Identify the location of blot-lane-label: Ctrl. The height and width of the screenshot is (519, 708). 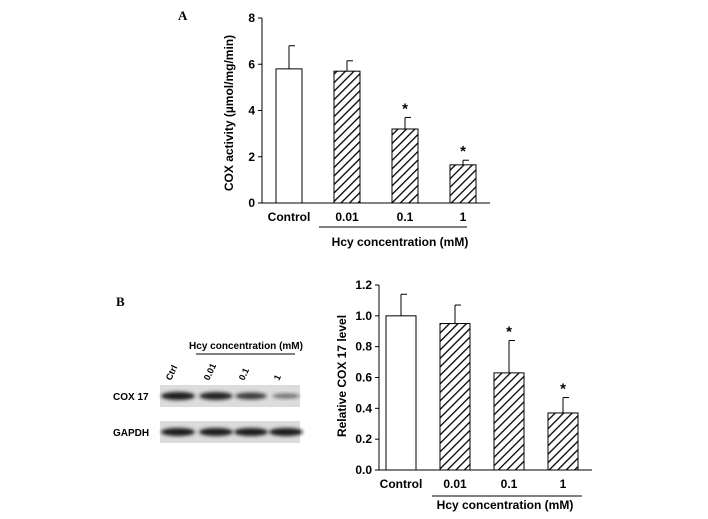
(172, 373).